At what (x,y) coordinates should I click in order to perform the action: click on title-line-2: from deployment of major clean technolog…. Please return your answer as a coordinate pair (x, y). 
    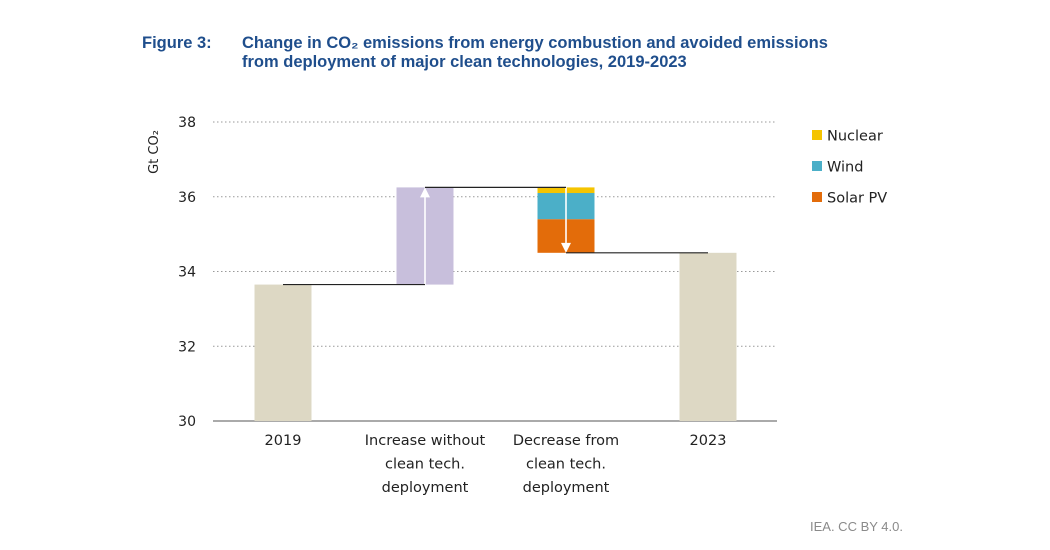
    Looking at the image, I should click on (464, 62).